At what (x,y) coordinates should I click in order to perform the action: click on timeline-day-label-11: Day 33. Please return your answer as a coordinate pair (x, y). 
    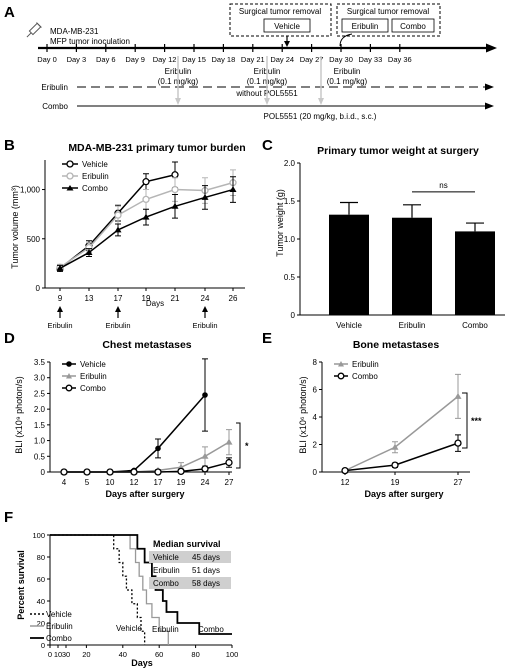
    Looking at the image, I should click on (371, 59).